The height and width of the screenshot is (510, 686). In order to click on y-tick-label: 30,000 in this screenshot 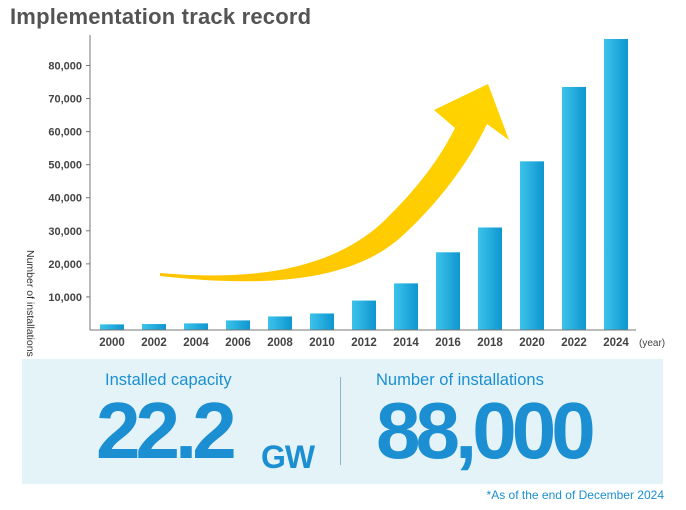, I will do `click(65, 232)`.